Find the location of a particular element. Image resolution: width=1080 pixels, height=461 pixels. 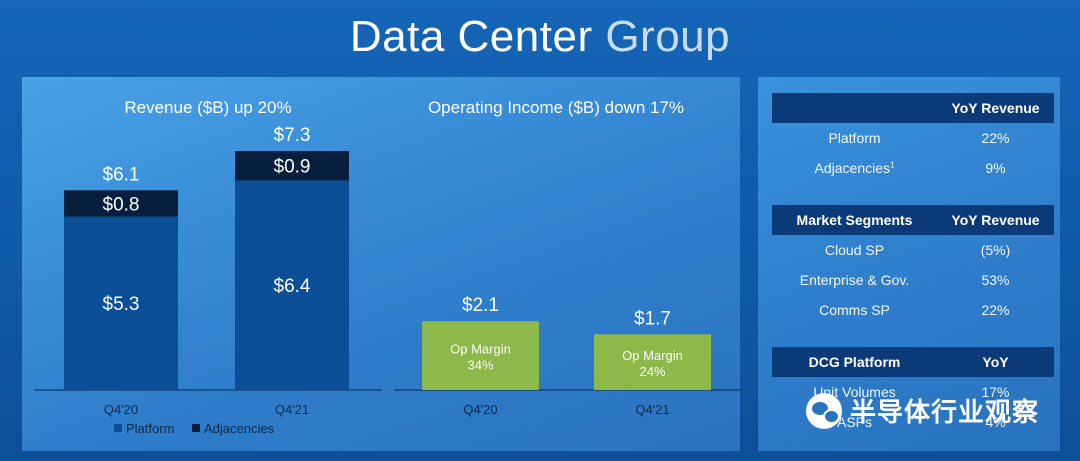

row-value: 53% is located at coordinates (995, 280).